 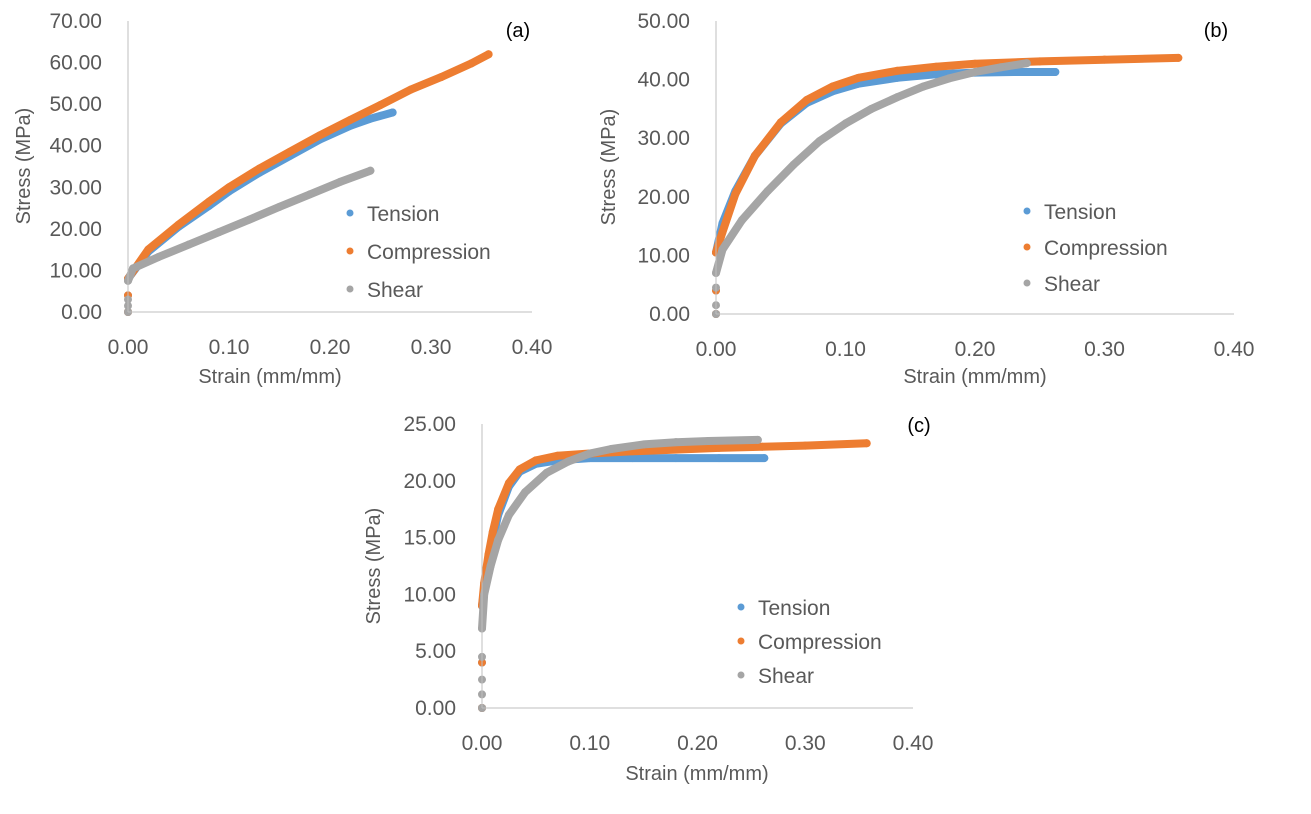 I want to click on y-tick-label: 10.00, so click(x=429, y=594).